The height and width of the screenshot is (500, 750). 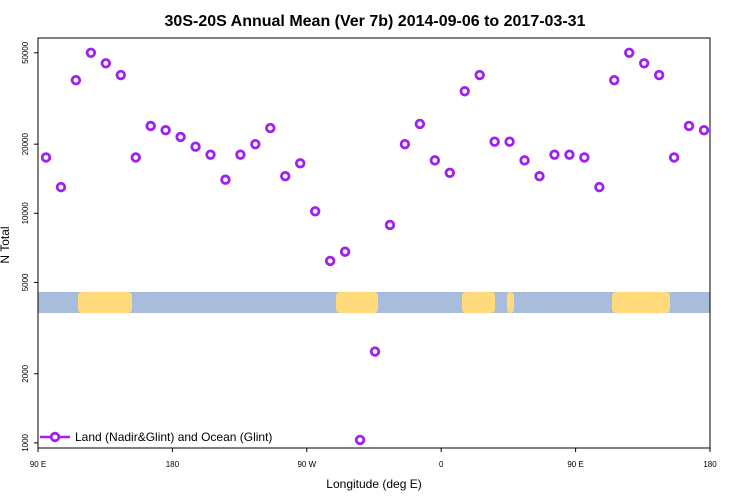 What do you see at coordinates (441, 464) in the screenshot?
I see `x-tick-label: 0` at bounding box center [441, 464].